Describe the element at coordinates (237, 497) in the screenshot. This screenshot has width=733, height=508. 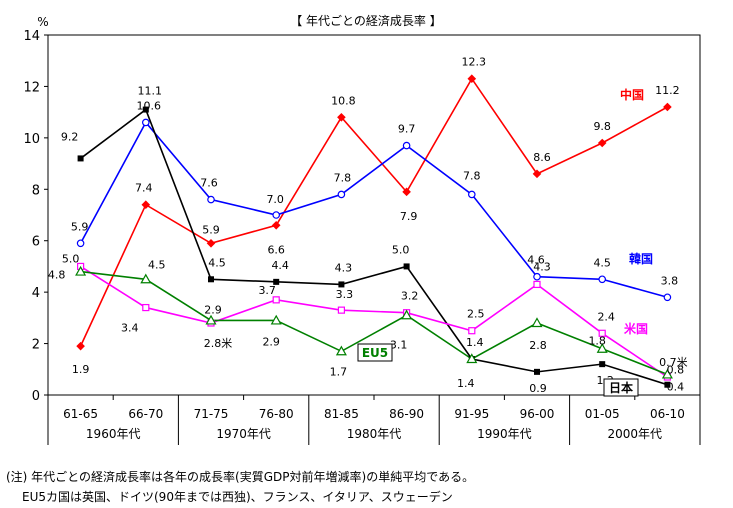
I see `footnote-line-2: EU5カ国は英国、ドイツ(90年までは西独)、フランス、イタリア、スウェーデン` at that location.